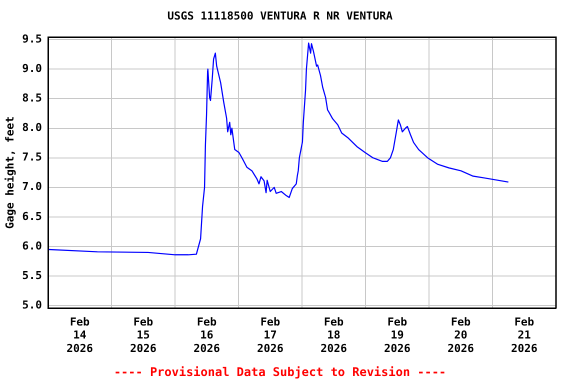 This screenshot has height=384, width=576. I want to click on y-tick-label: 6.5, so click(32, 216).